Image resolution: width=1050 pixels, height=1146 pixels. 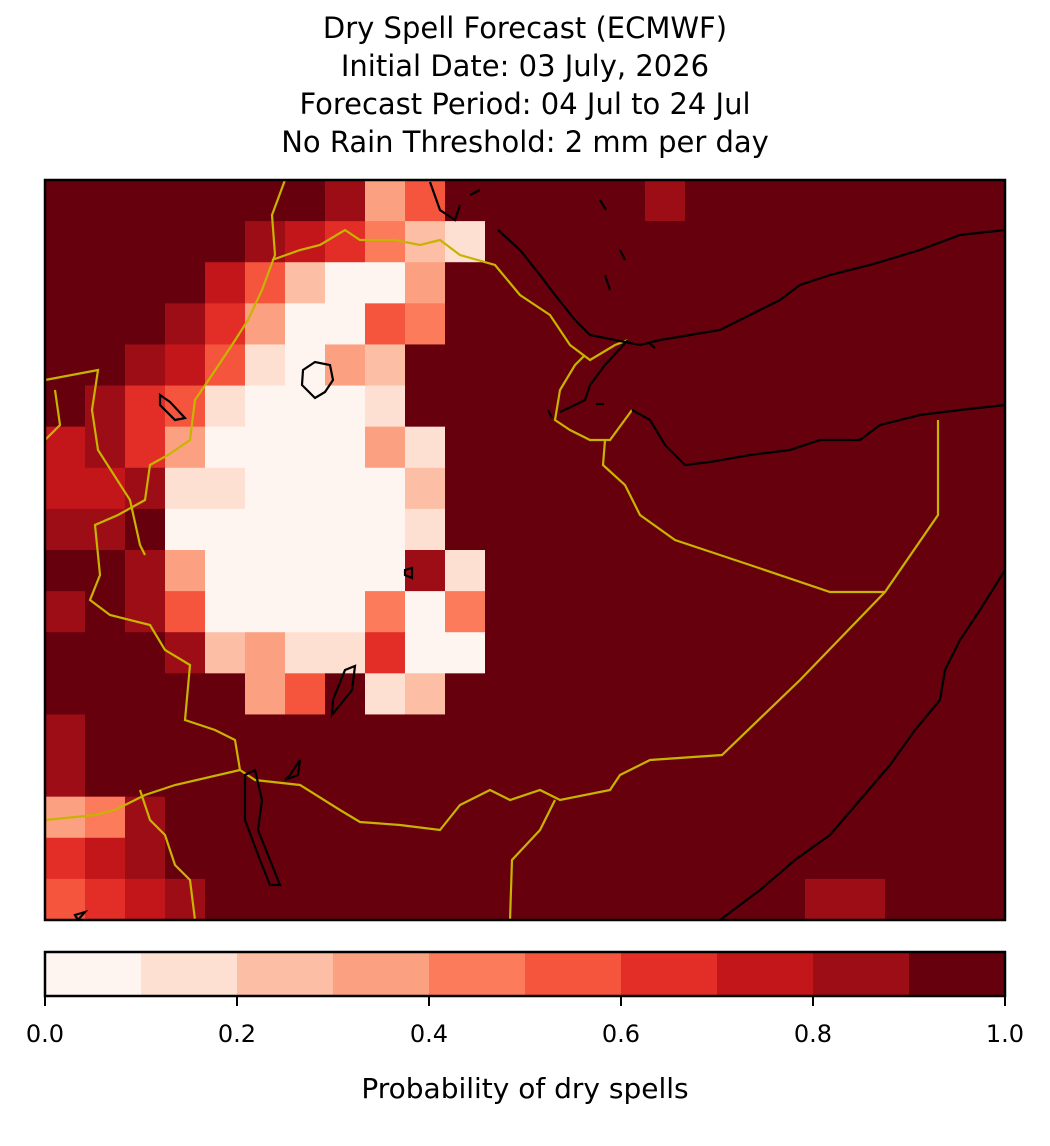 I want to click on tick-label: 0.8, so click(x=813, y=1034).